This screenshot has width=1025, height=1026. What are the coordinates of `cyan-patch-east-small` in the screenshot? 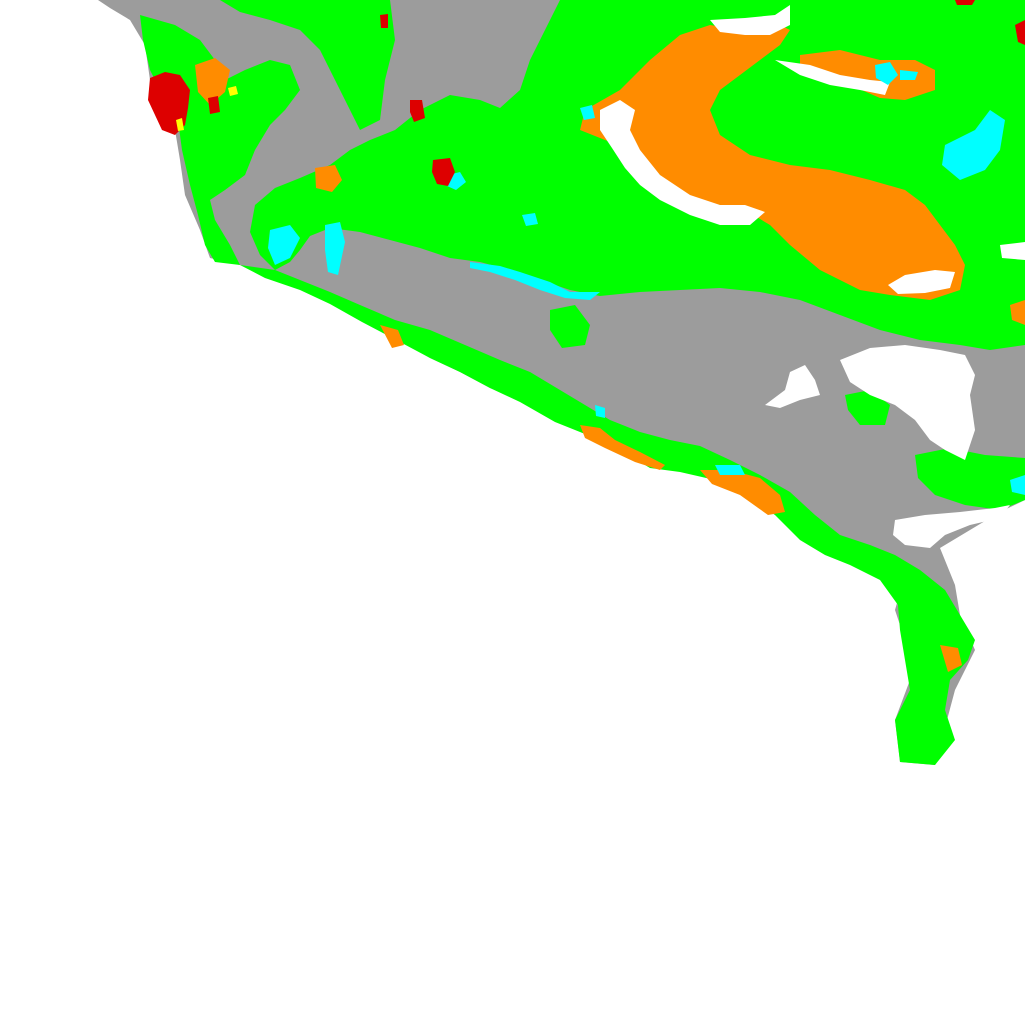 It's located at (1017, 485).